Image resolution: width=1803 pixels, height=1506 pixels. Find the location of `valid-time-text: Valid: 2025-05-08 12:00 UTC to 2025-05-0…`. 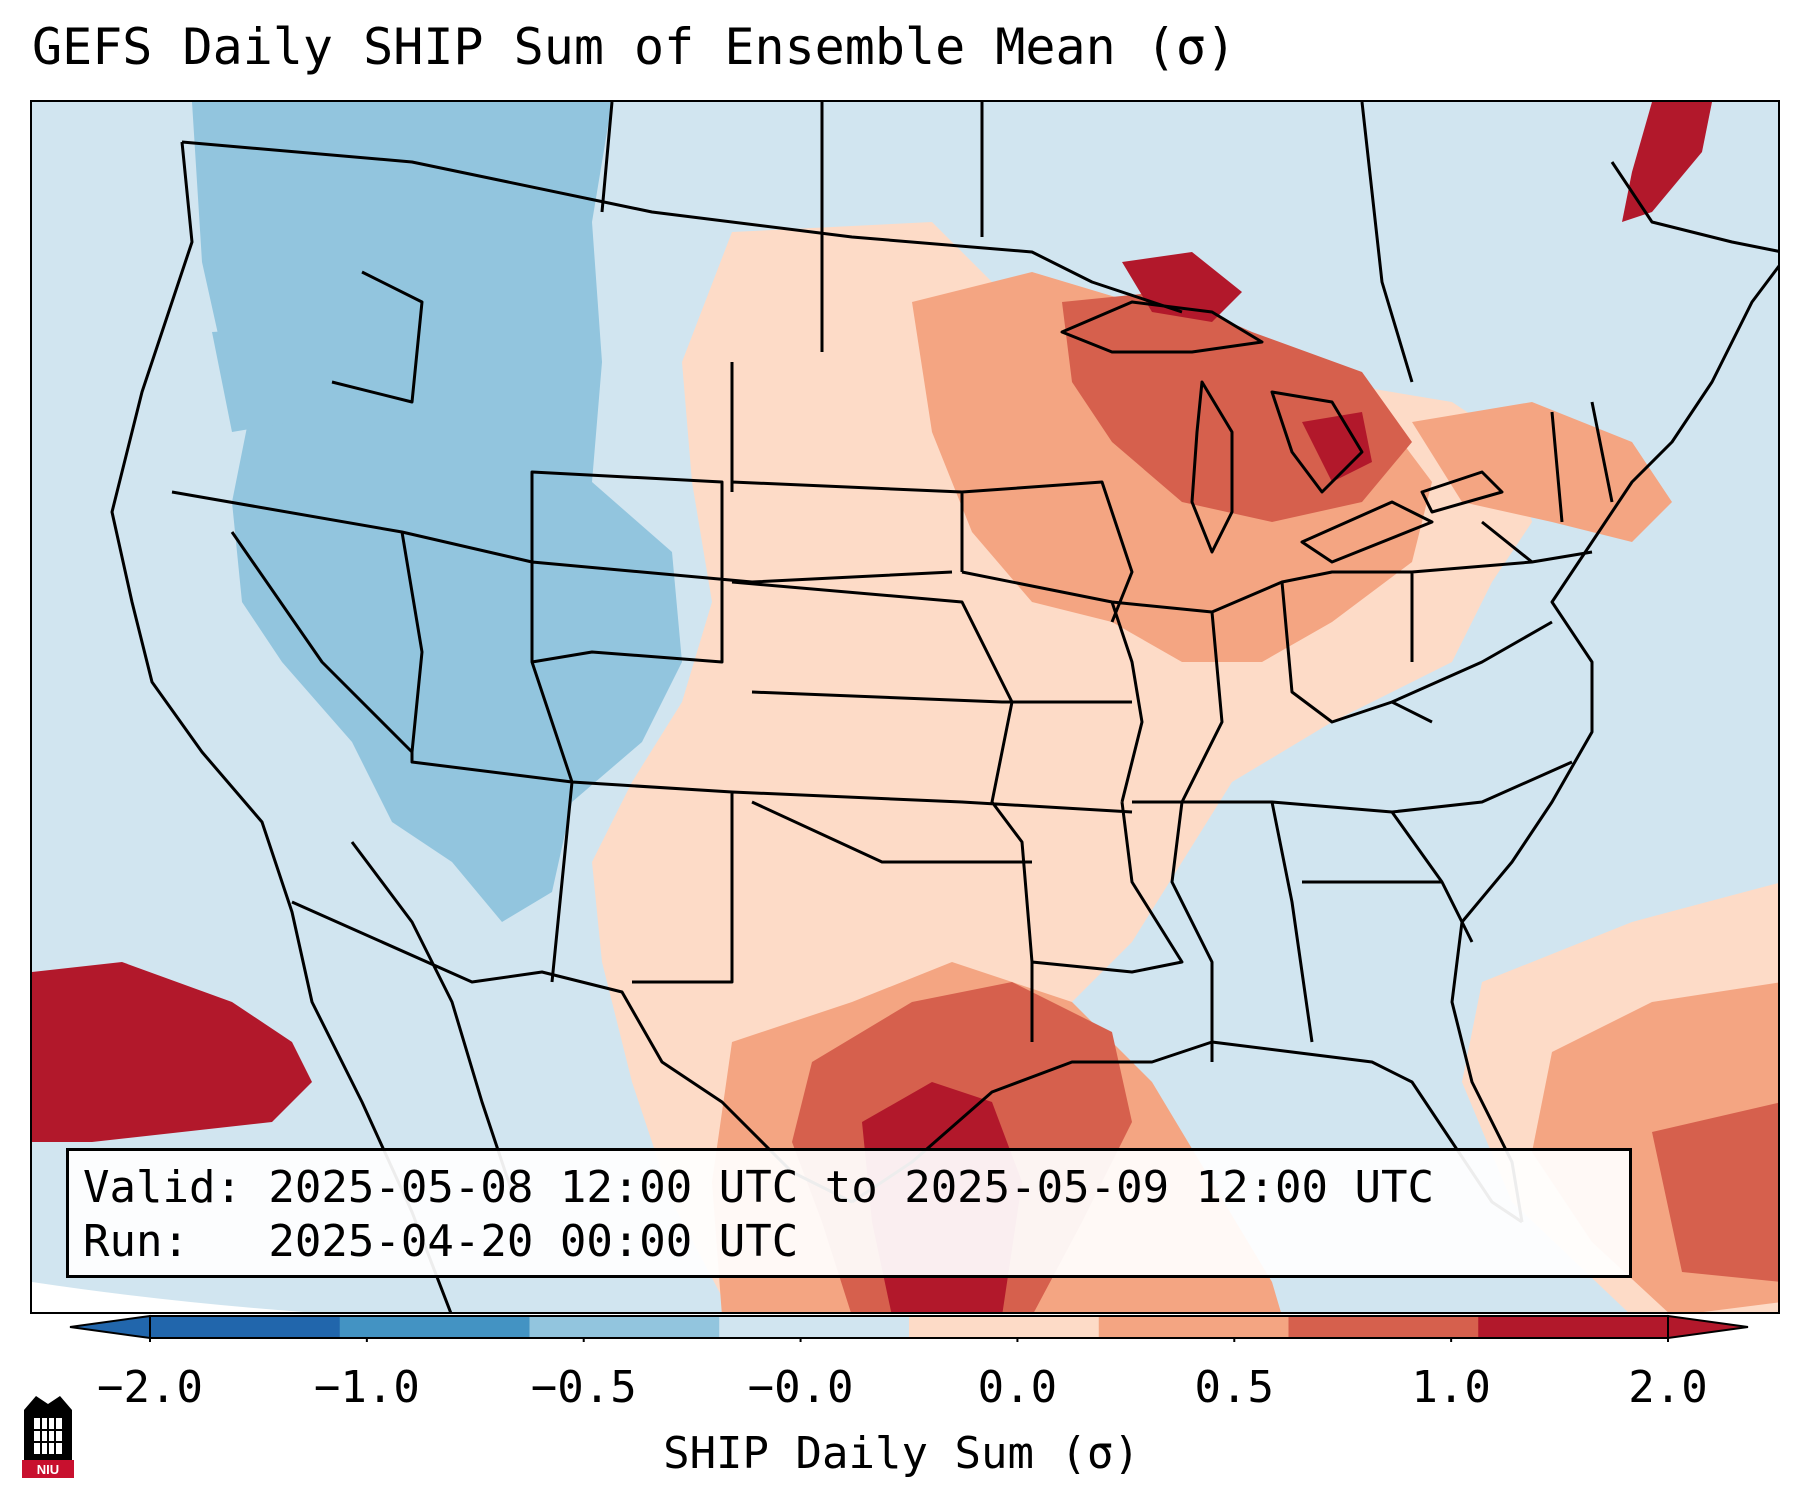

valid-time-text: Valid: 2025-05-08 12:00 UTC to 2025-05-0… is located at coordinates (759, 1187).